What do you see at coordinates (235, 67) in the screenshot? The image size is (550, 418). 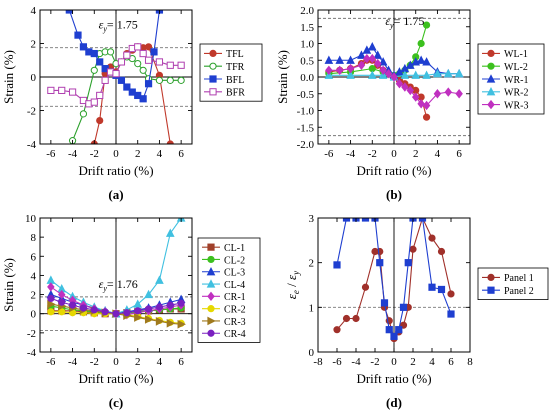 I see `legend-entry: TFR` at bounding box center [235, 67].